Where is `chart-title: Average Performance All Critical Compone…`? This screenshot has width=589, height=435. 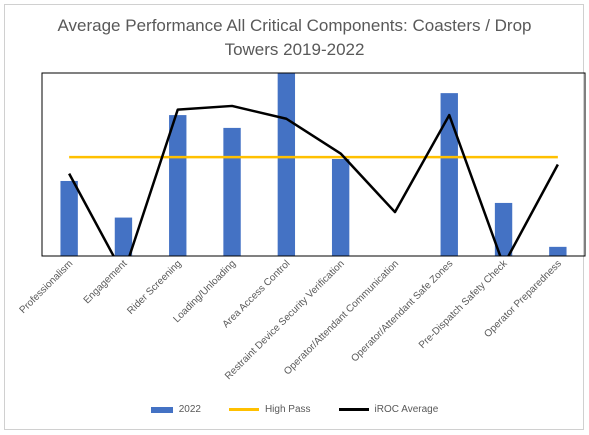
chart-title: Average Performance All Critical Compone… is located at coordinates (294, 38).